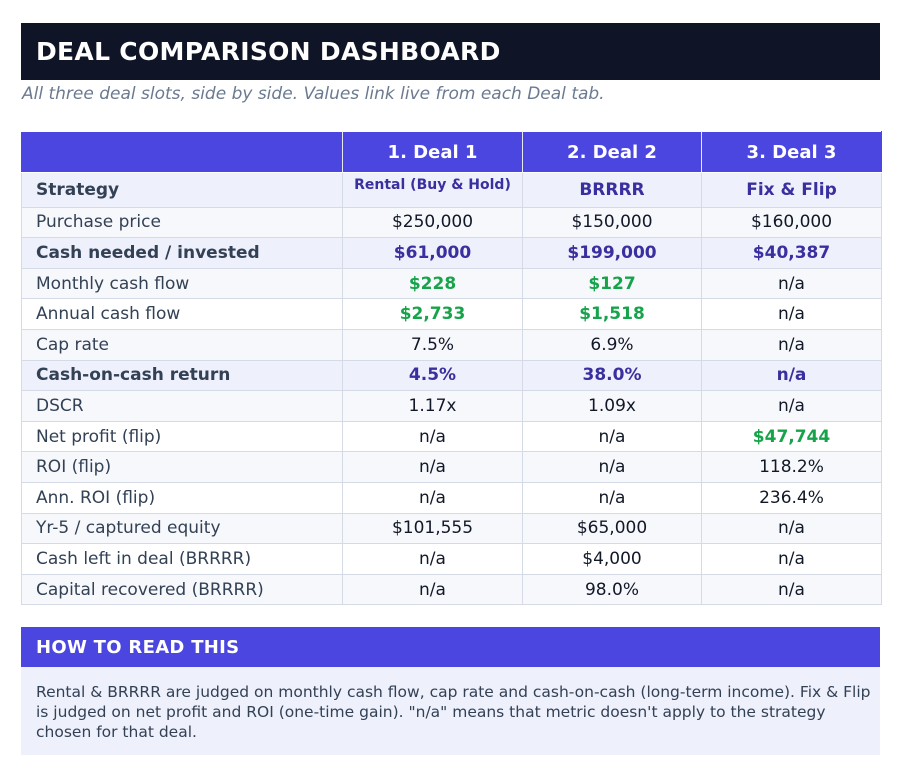  Describe the element at coordinates (612, 190) in the screenshot. I see `cell-deal-2: BRRRR` at that location.